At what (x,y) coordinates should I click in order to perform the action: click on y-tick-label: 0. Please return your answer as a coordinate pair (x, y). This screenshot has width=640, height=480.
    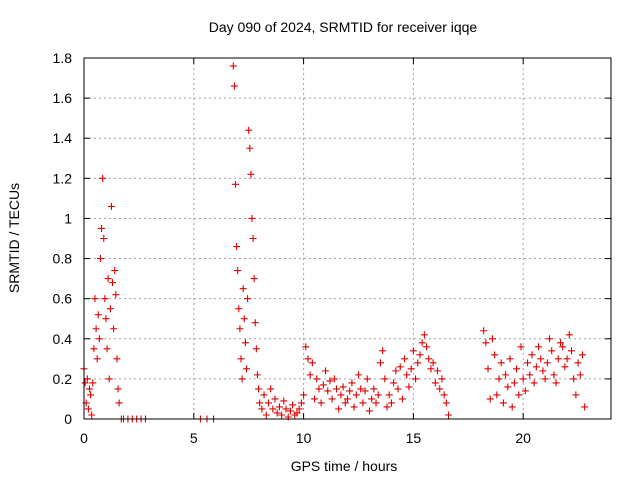
    Looking at the image, I should click on (68, 419).